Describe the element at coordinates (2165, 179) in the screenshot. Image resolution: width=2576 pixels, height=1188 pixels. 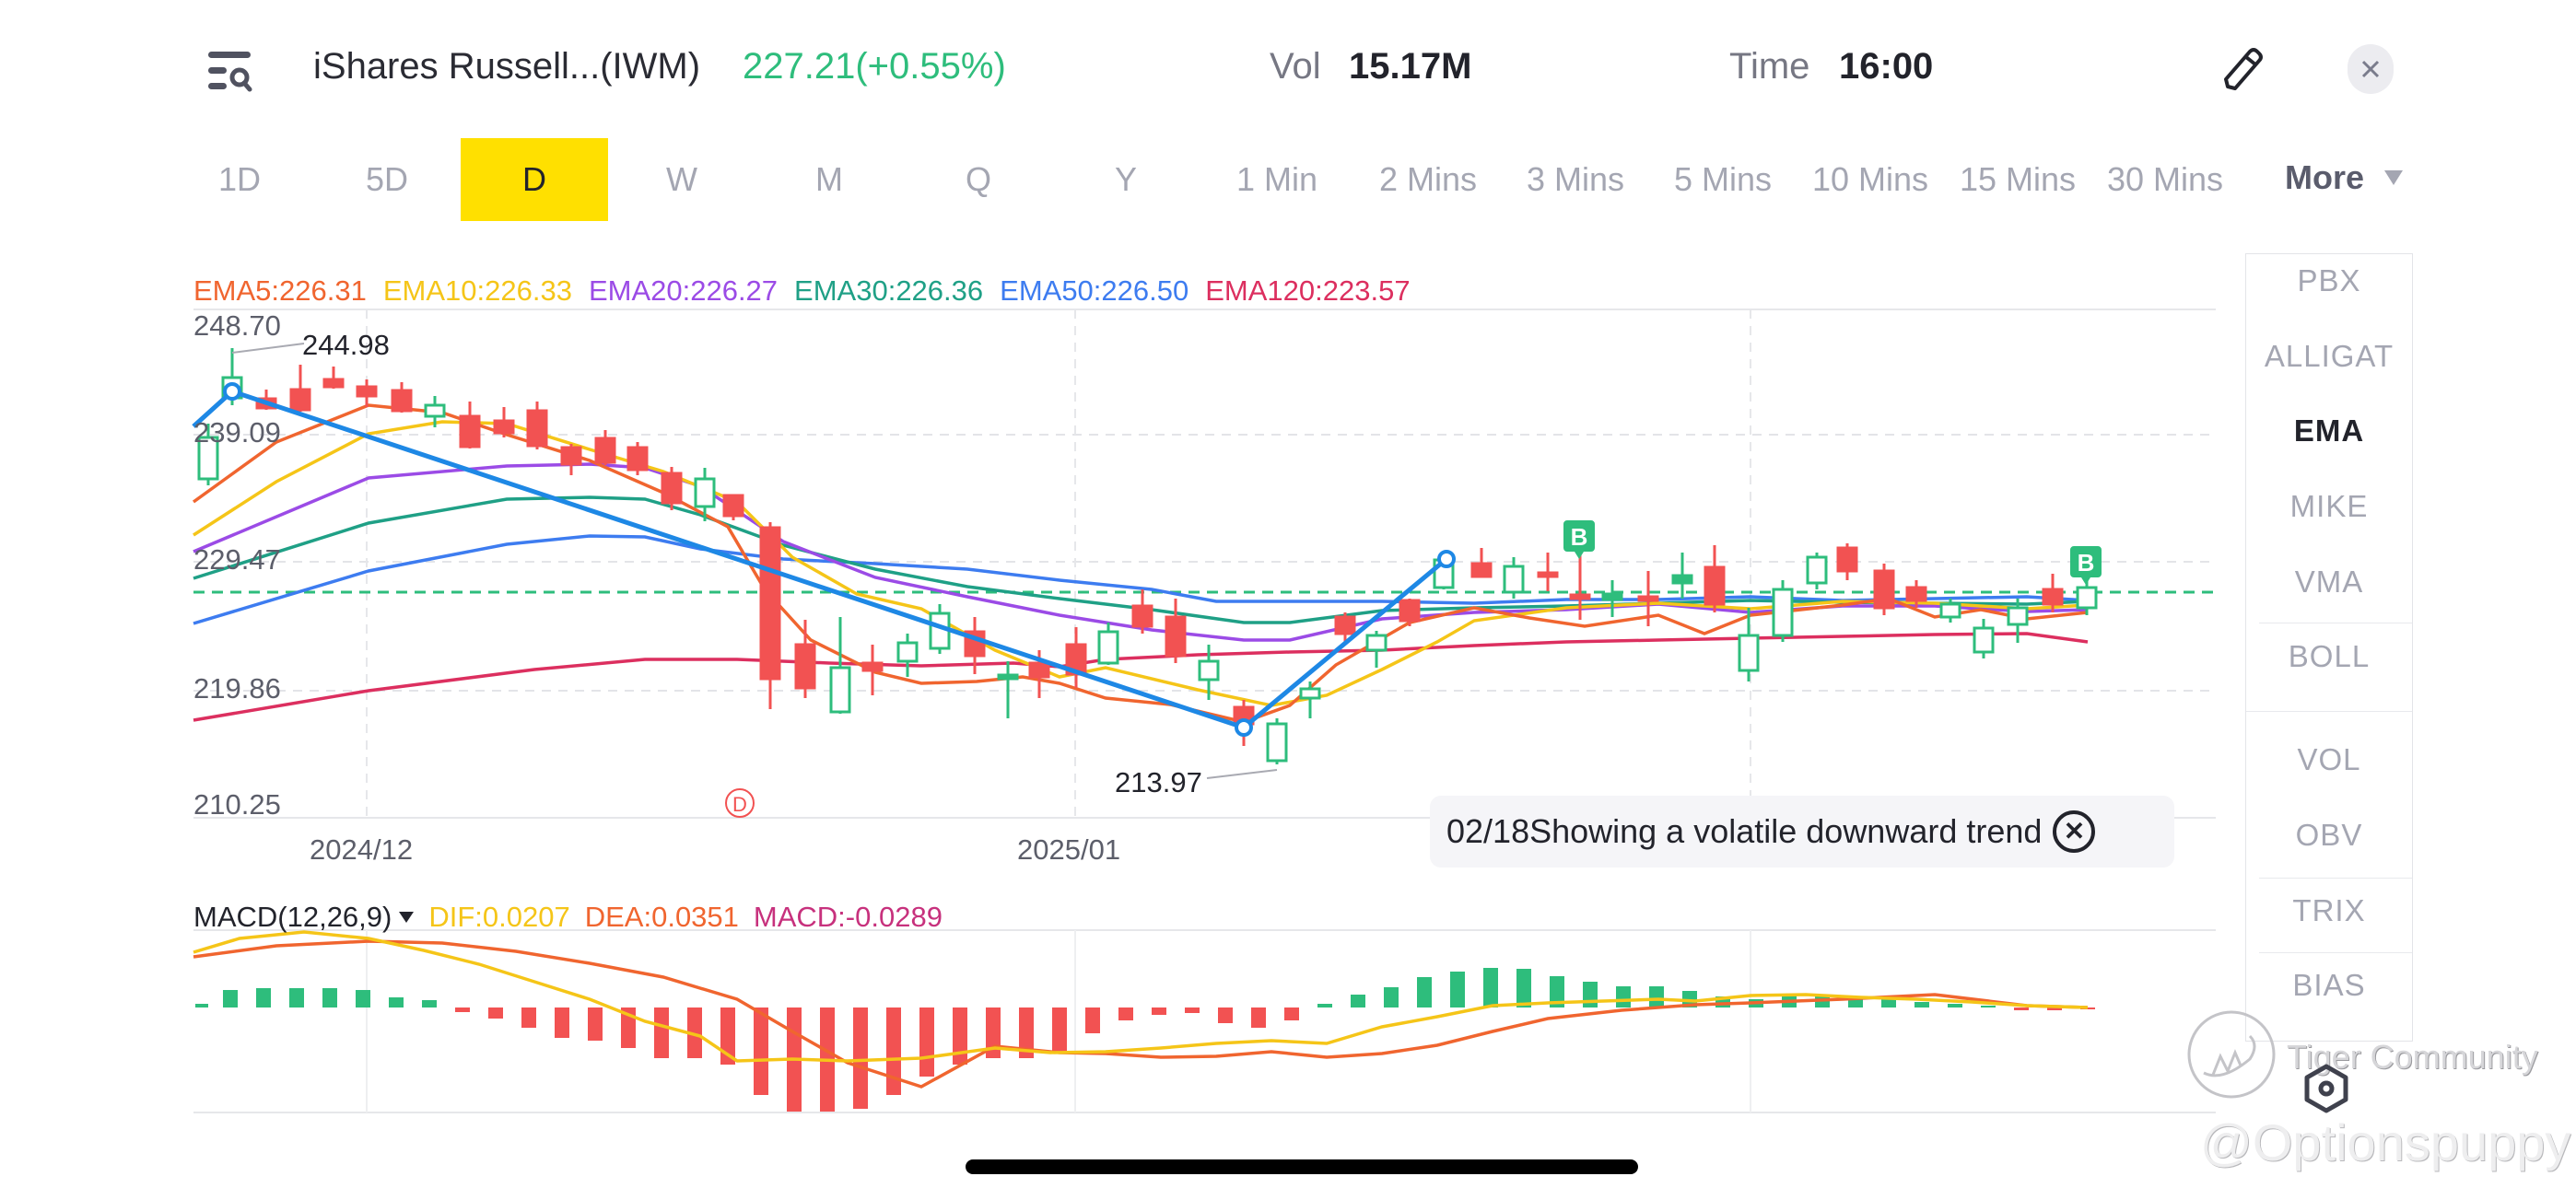
I see `tab-30mins: 30 Mins` at that location.